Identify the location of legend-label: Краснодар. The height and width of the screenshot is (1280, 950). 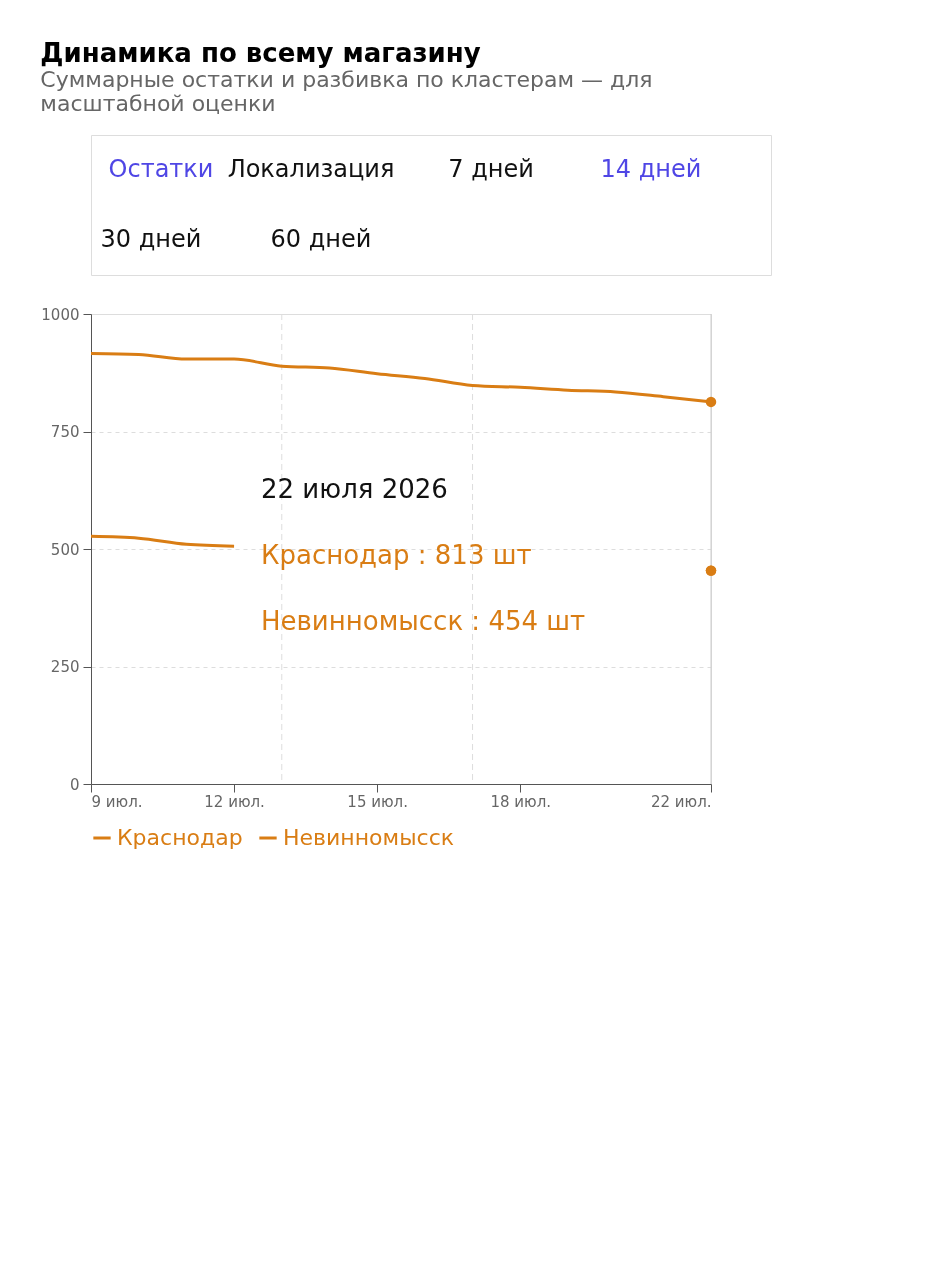
(180, 837).